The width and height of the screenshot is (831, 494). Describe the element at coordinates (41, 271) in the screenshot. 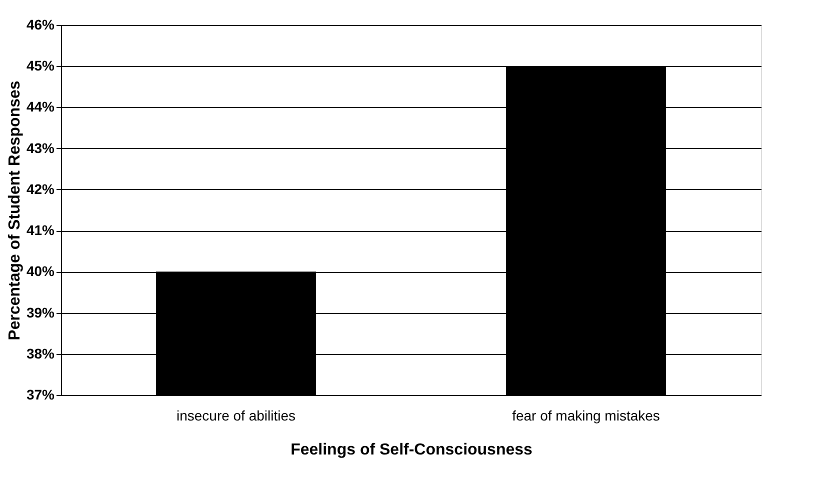

I see `y-tick-label: 40%` at that location.